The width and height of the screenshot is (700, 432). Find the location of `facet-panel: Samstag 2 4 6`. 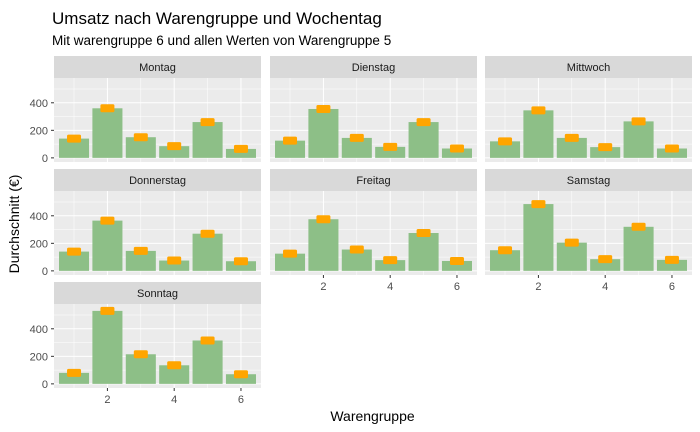

facet-panel: Samstag 2 4 6 is located at coordinates (588, 231).